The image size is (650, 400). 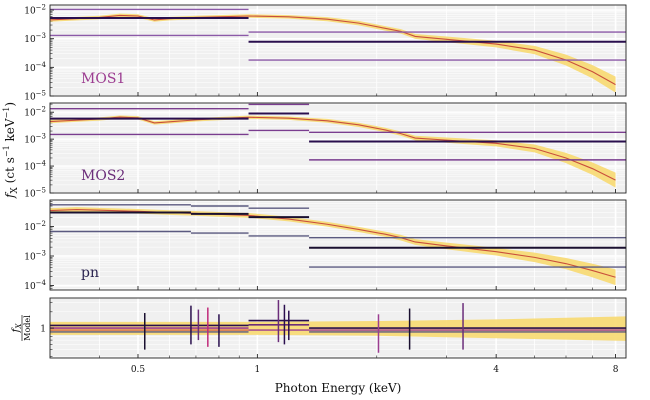 What do you see at coordinates (10, 172) in the screenshot?
I see `ylabel-units: (ct s` at bounding box center [10, 172].